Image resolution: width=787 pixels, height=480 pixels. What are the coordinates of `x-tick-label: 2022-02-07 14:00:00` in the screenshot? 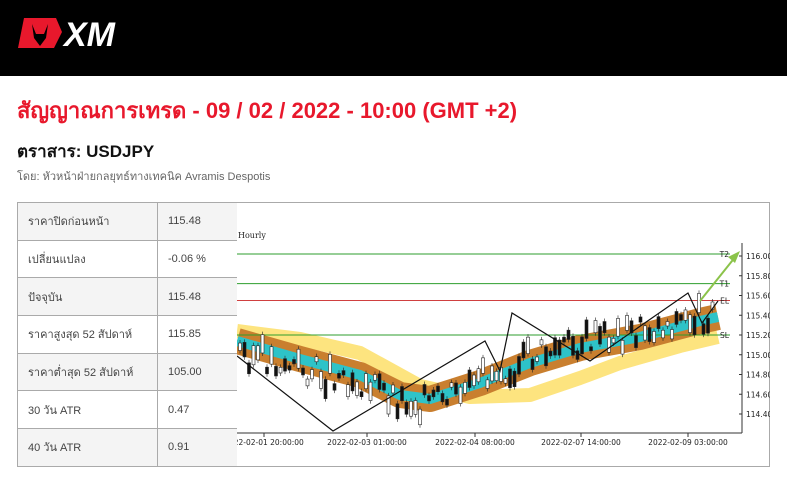 It's located at (581, 442).